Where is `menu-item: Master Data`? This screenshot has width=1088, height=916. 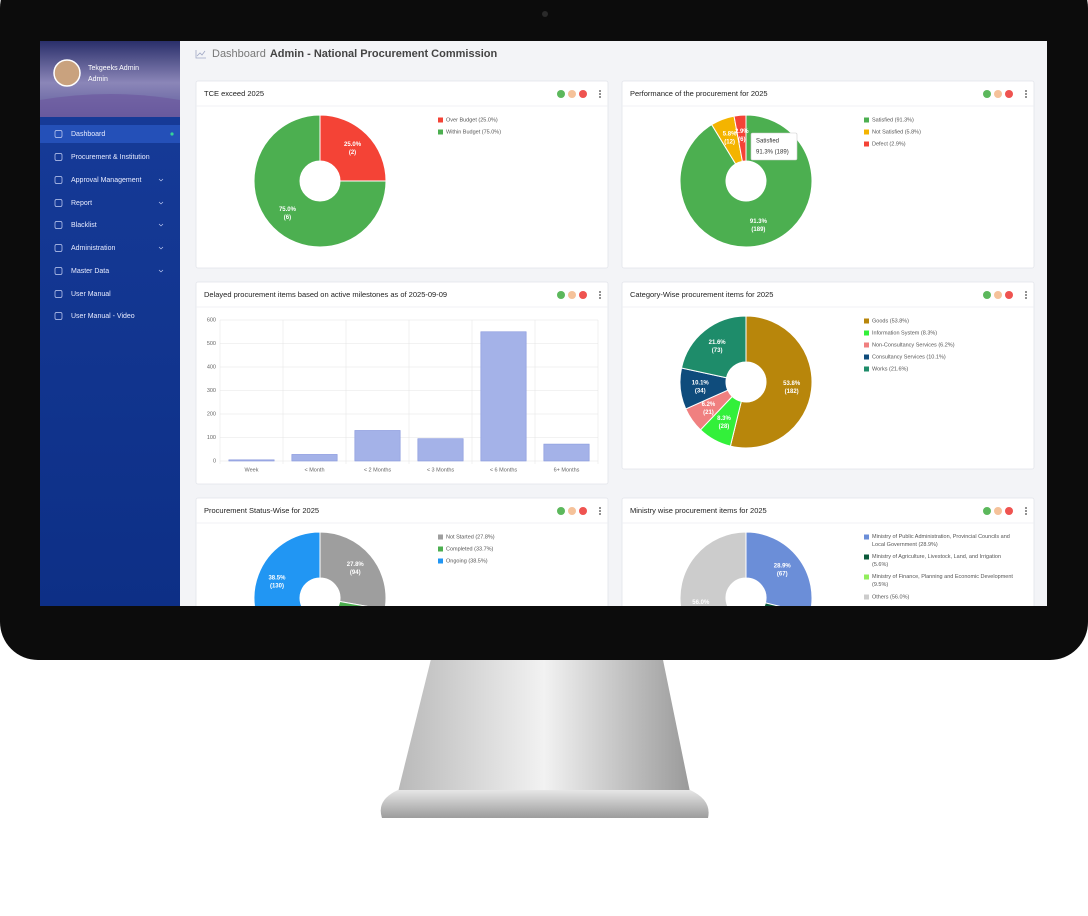
menu-item: Master Data is located at coordinates (90, 271).